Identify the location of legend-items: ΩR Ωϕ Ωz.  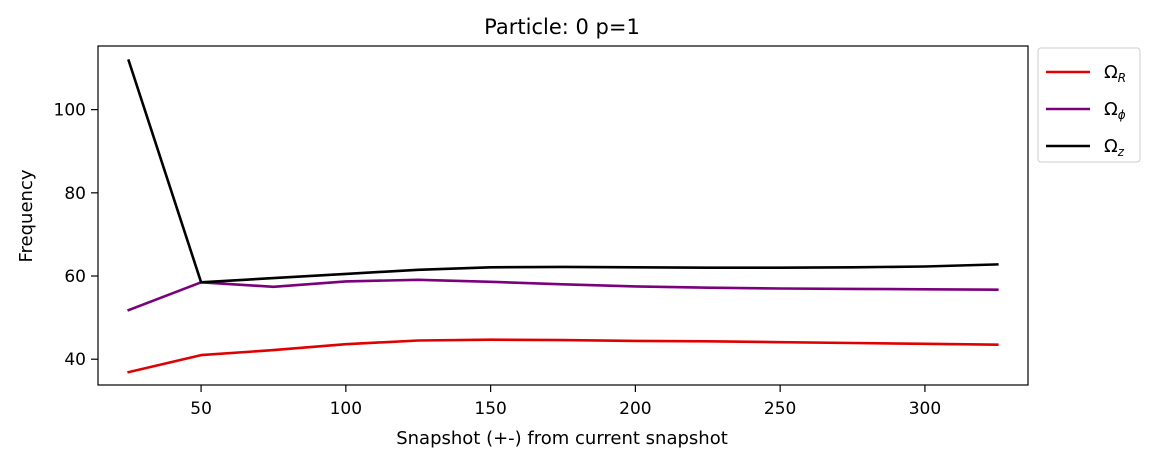
(1086, 110).